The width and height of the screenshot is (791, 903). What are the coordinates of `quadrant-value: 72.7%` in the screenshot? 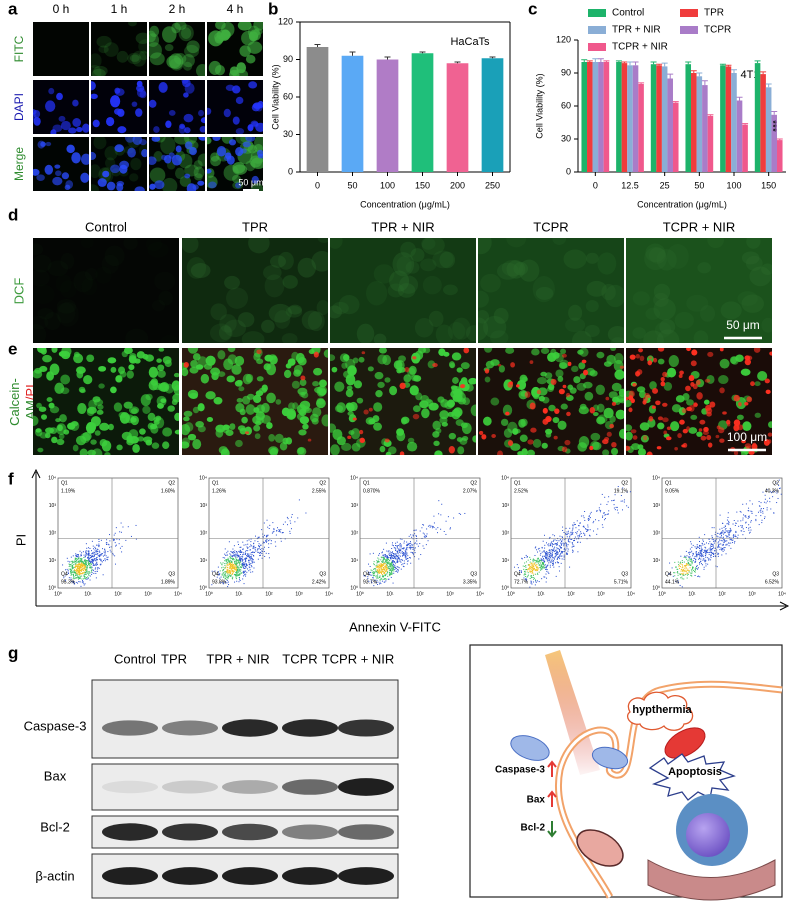 It's located at (521, 582).